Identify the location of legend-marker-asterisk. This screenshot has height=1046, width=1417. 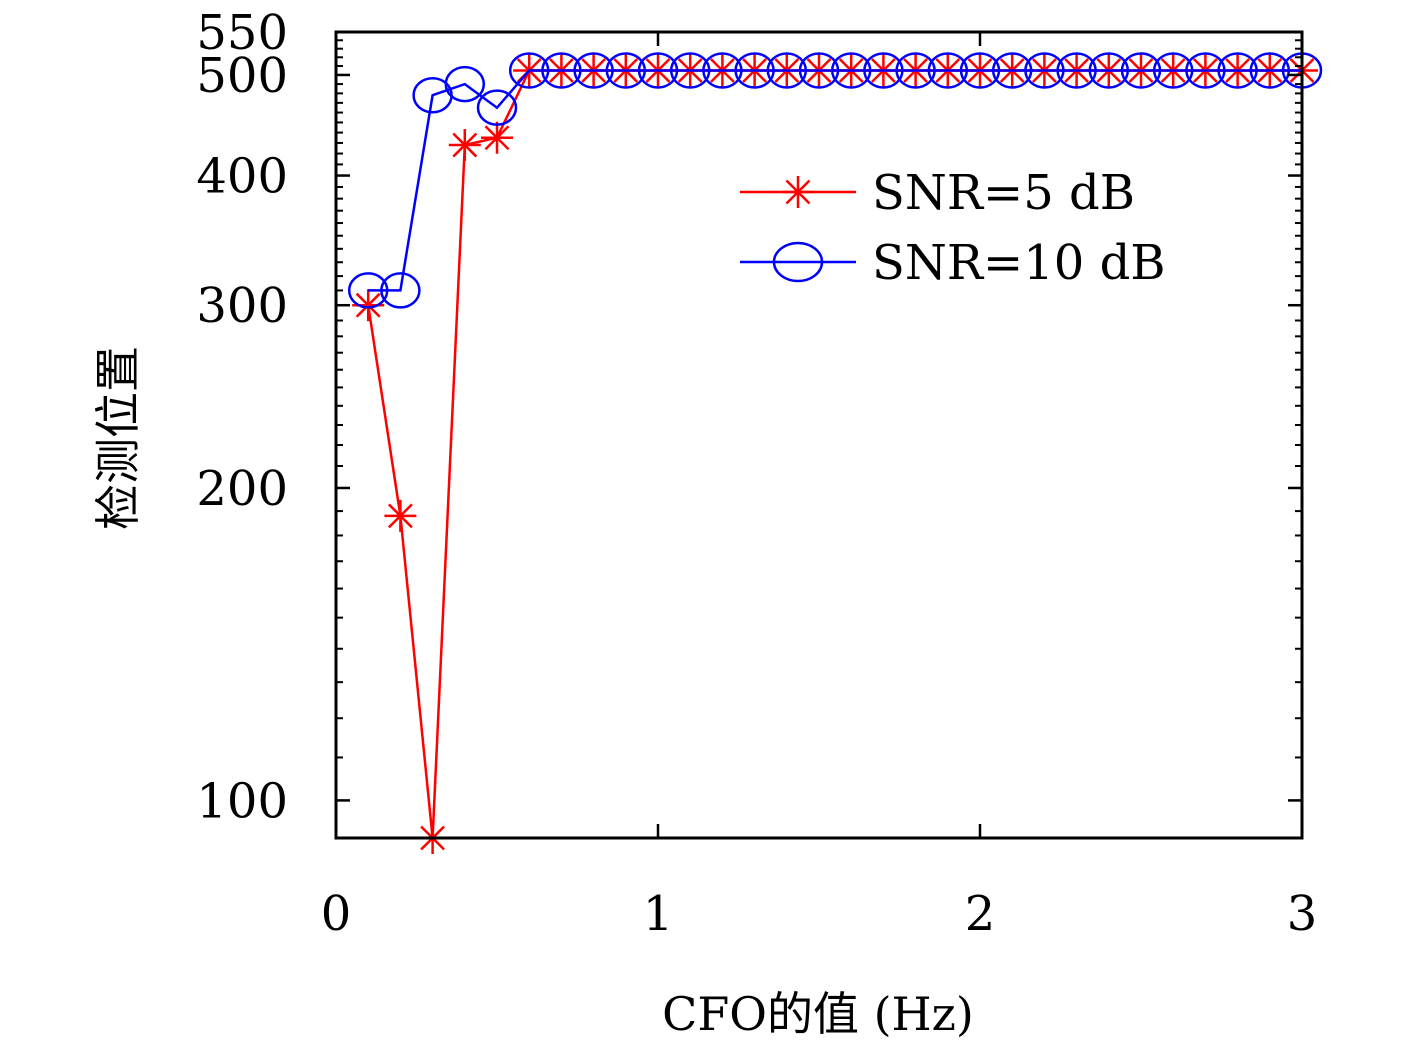
(798, 192).